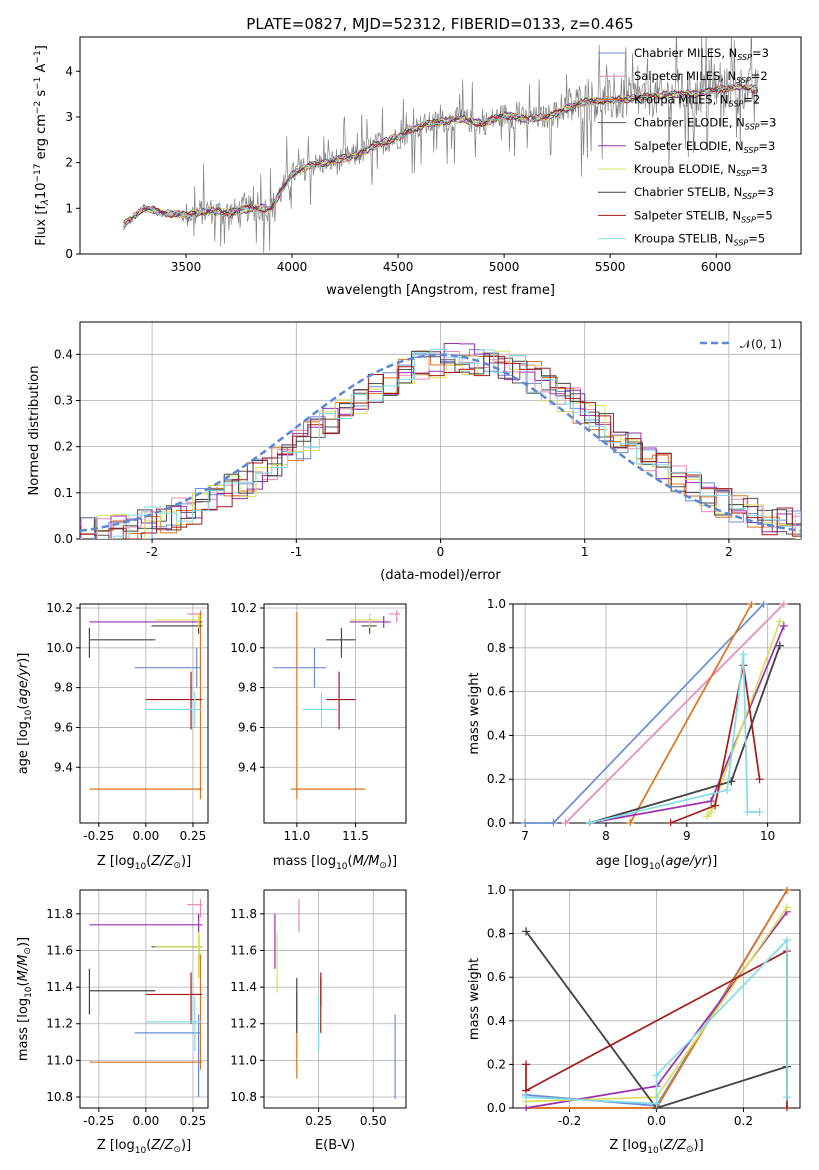 This screenshot has height=1170, width=819. I want to click on x-tick-label: 9, so click(687, 836).